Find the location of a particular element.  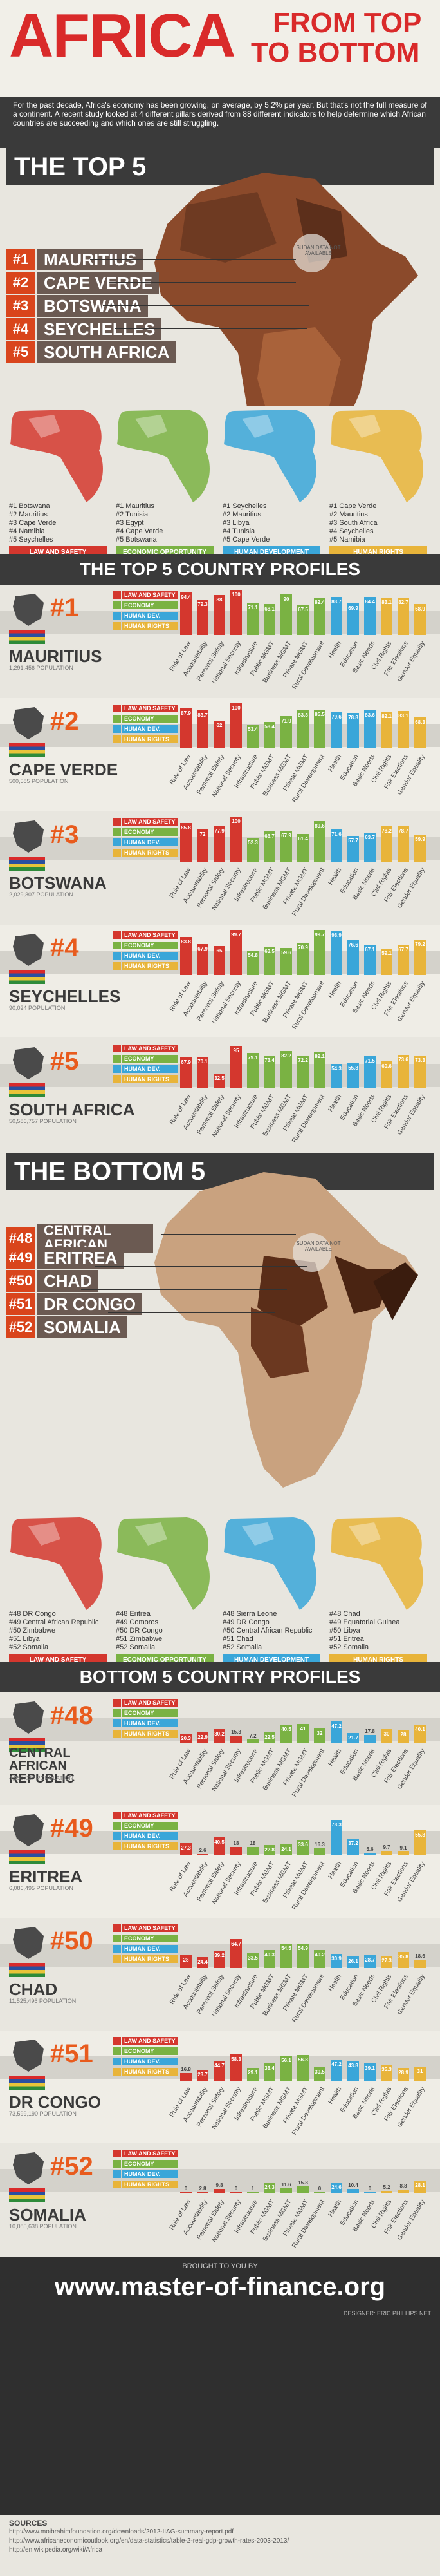

bottom5-rank-name: DR CONGO is located at coordinates (89, 1304).